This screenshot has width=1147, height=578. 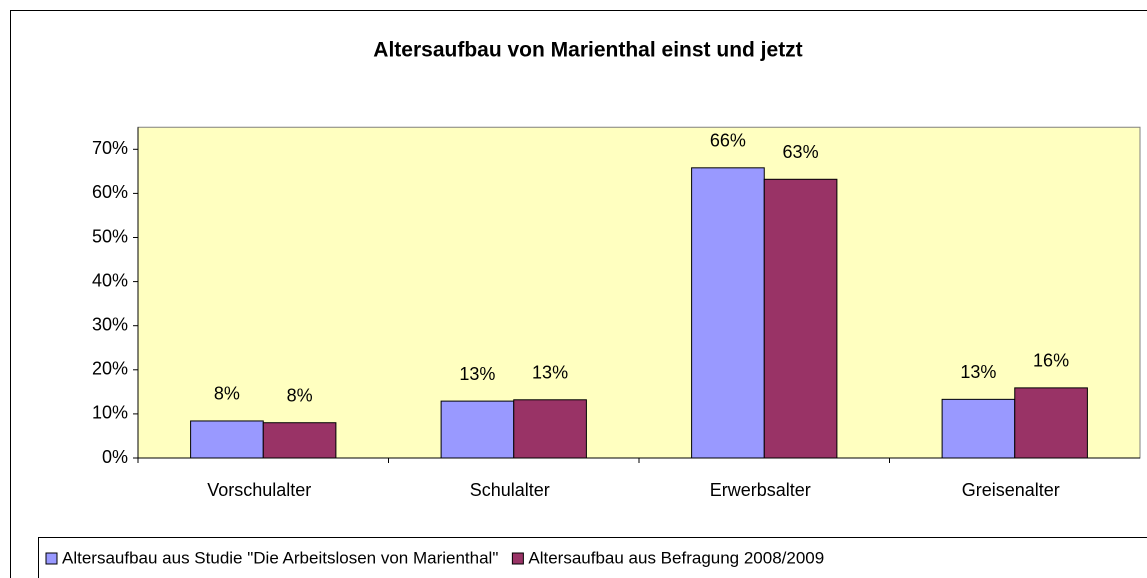 What do you see at coordinates (110, 192) in the screenshot?
I see `y-tick-label: 60%` at bounding box center [110, 192].